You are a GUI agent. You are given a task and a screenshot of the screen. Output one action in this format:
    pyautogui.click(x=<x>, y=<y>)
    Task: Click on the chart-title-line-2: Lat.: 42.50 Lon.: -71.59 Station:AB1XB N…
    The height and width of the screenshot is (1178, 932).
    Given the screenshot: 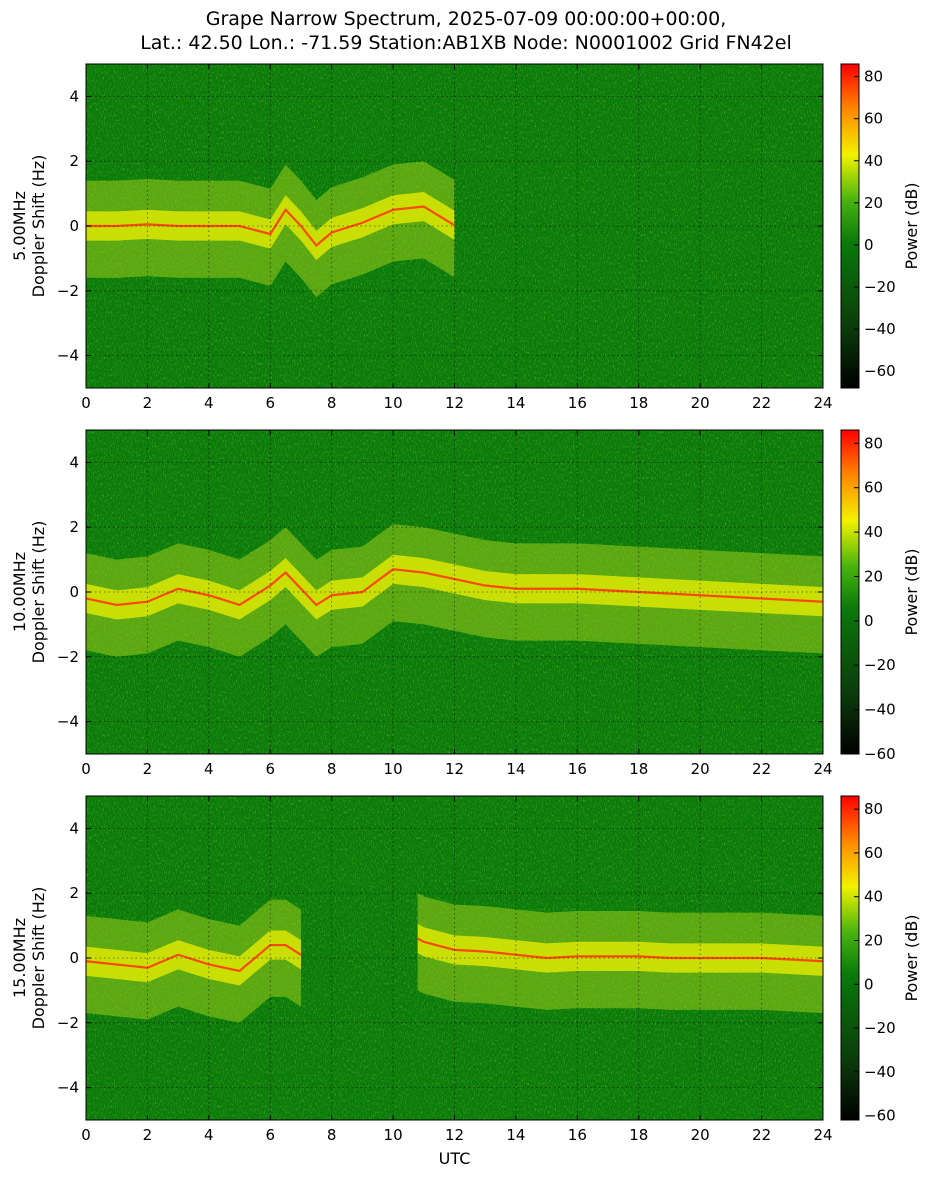 What is the action you would take?
    pyautogui.click(x=466, y=43)
    